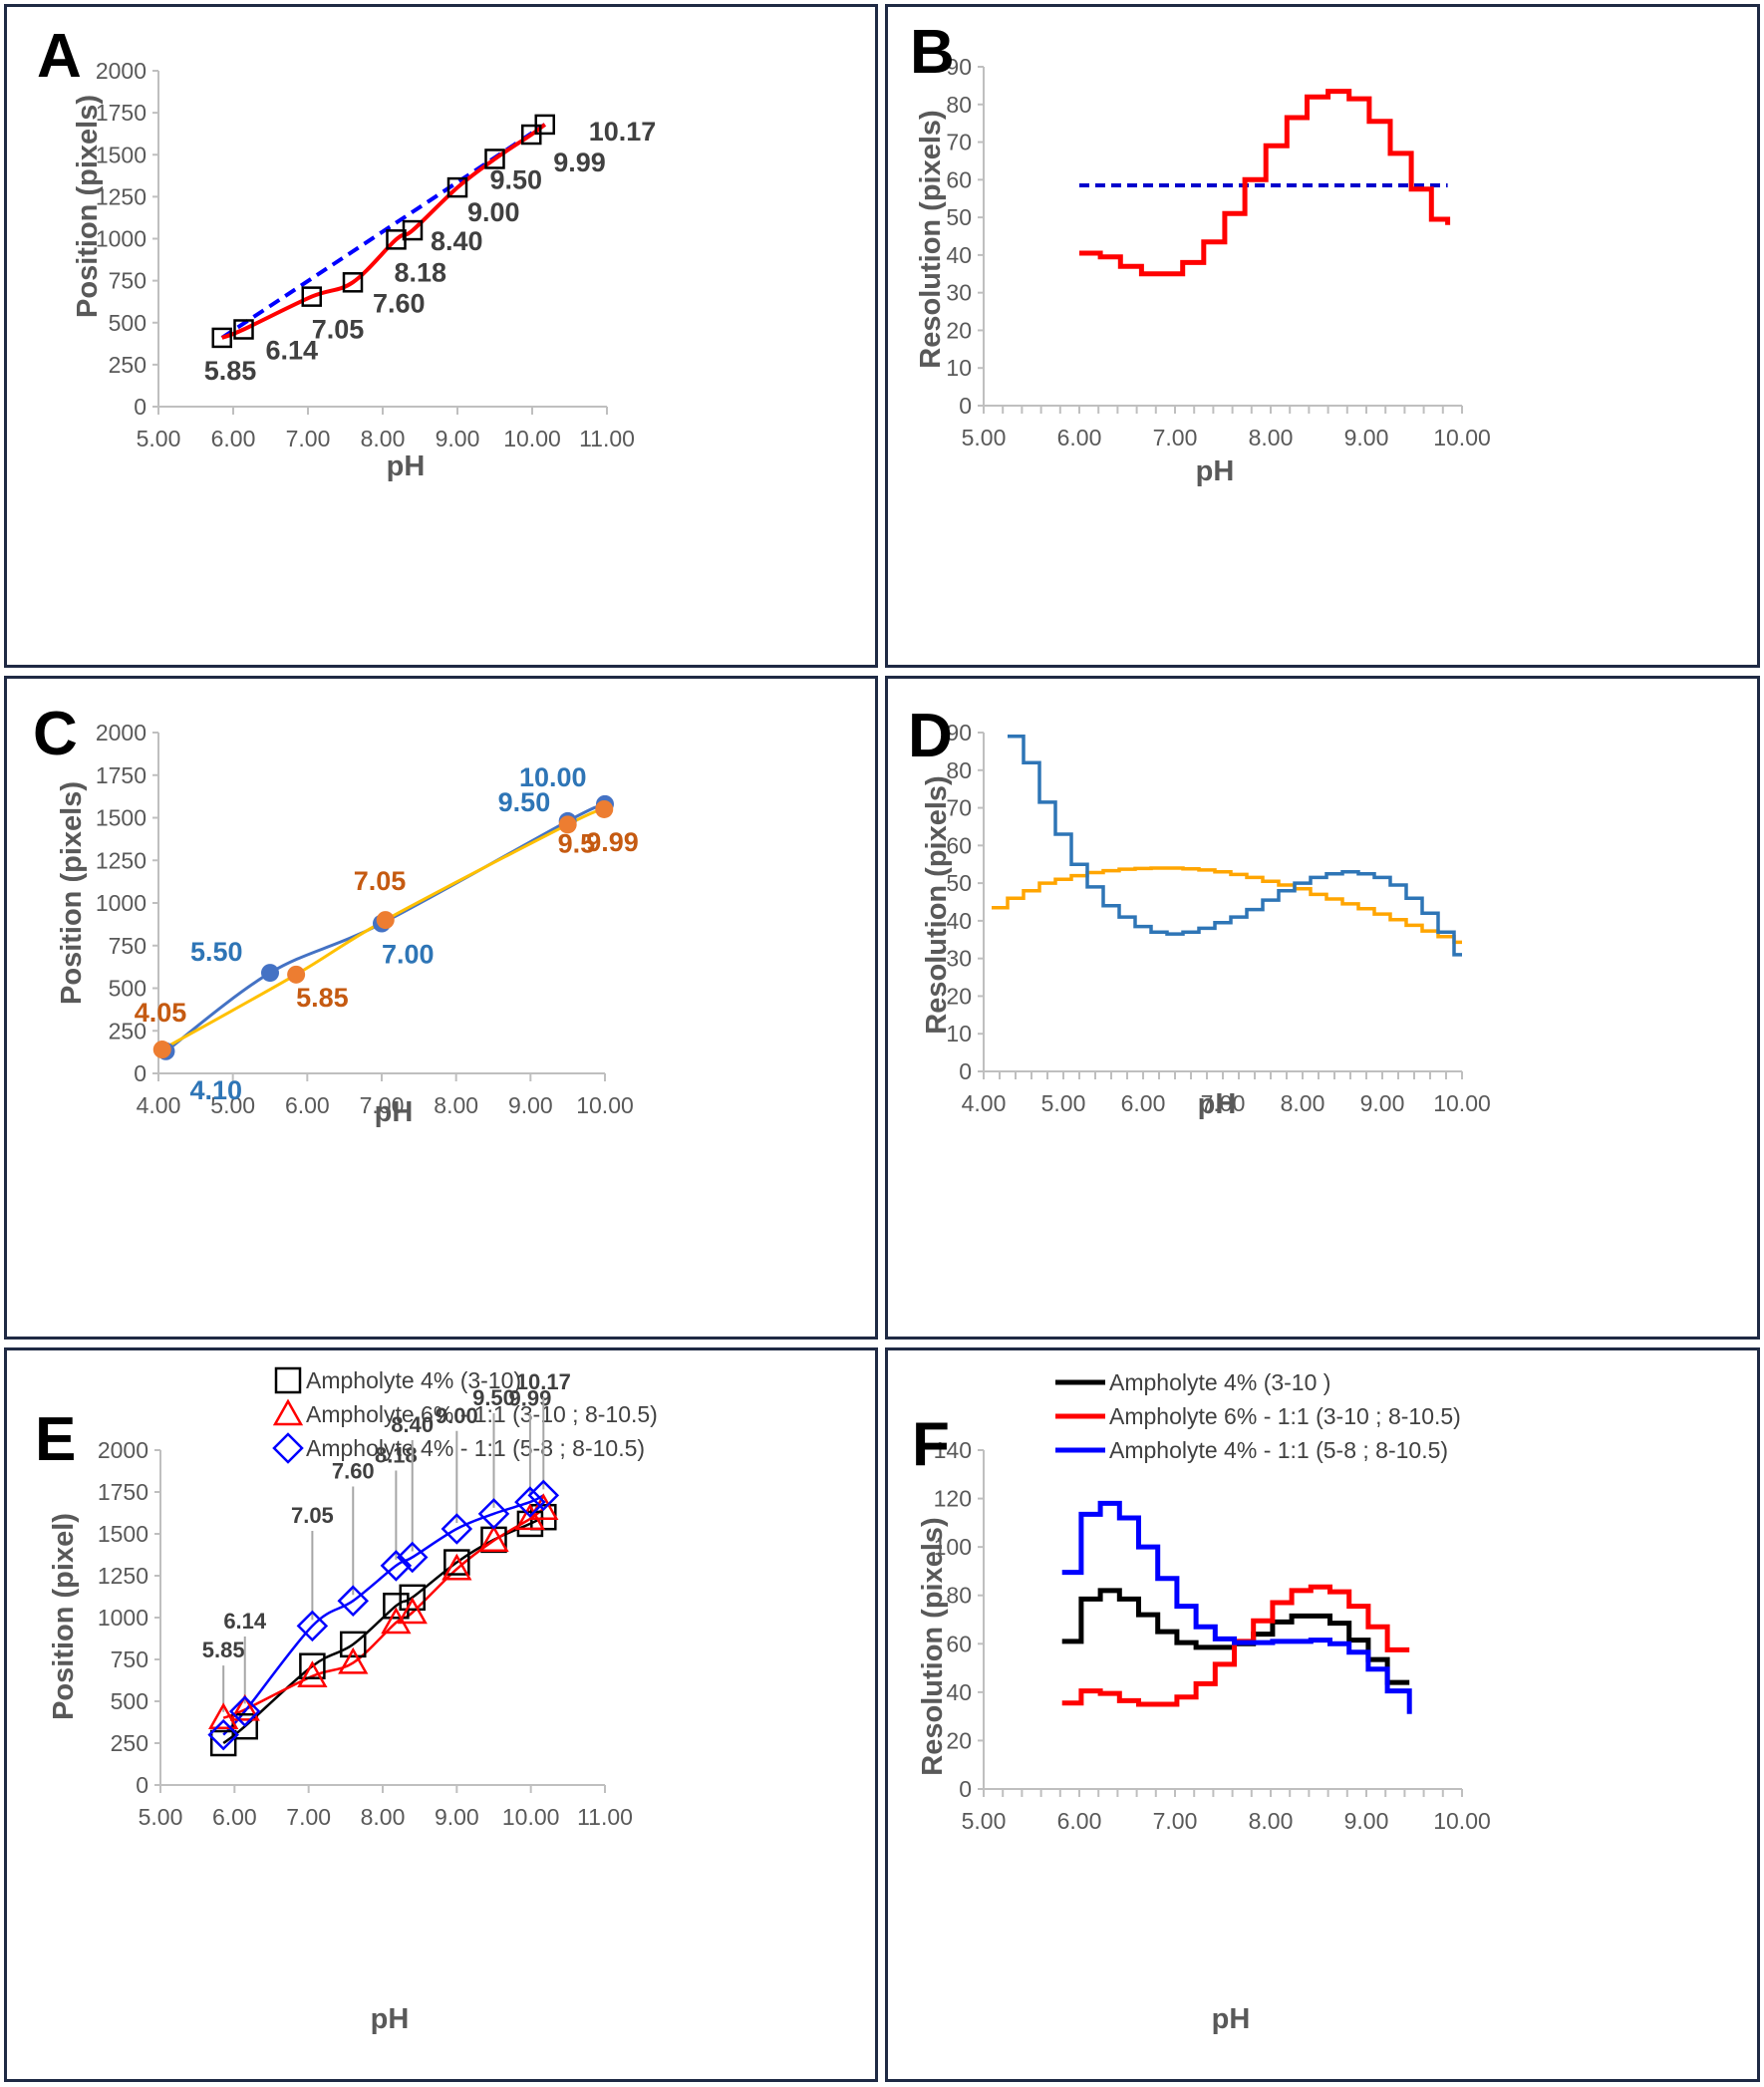 This screenshot has width=1764, height=2087. I want to click on data-label: 5.85, so click(230, 371).